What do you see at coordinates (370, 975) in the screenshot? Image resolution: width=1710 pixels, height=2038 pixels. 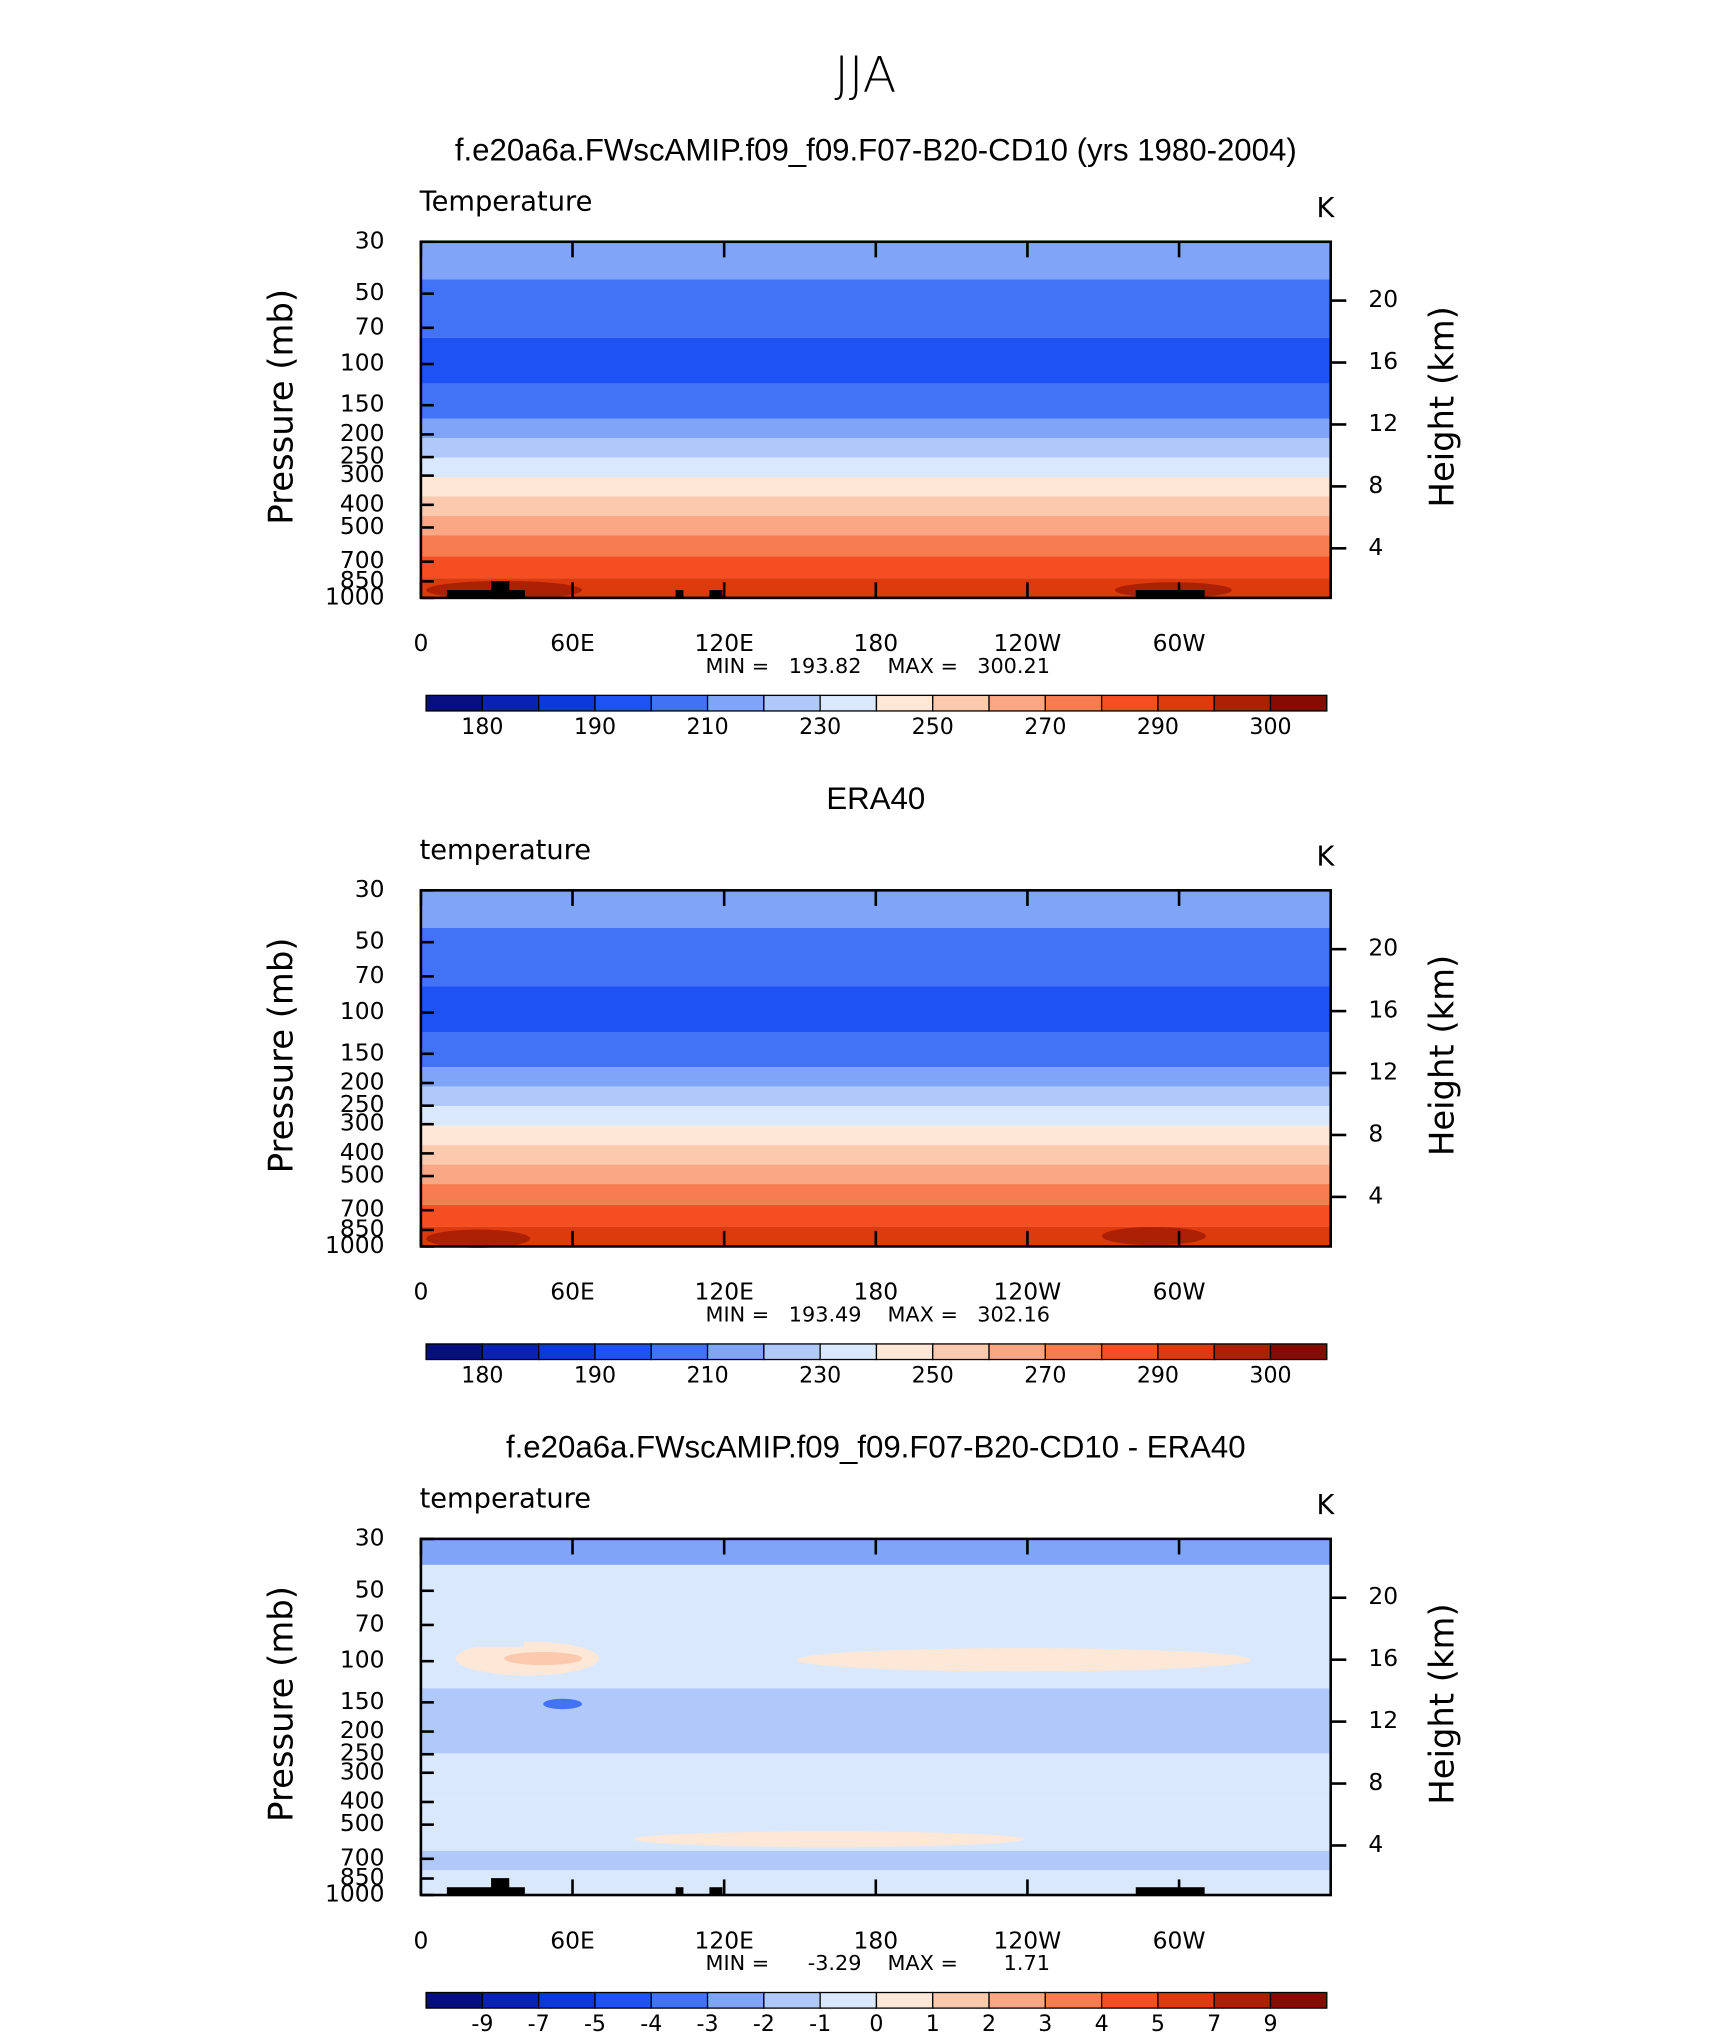 I see `y-tick-label: 70` at bounding box center [370, 975].